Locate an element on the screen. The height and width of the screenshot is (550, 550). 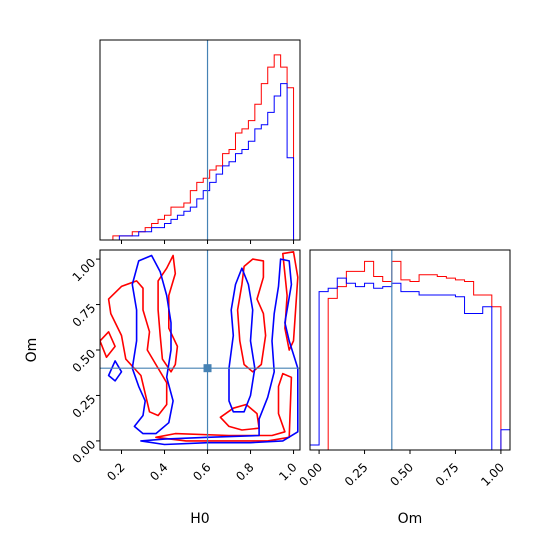
joint-truth-marker is located at coordinates (207, 368).